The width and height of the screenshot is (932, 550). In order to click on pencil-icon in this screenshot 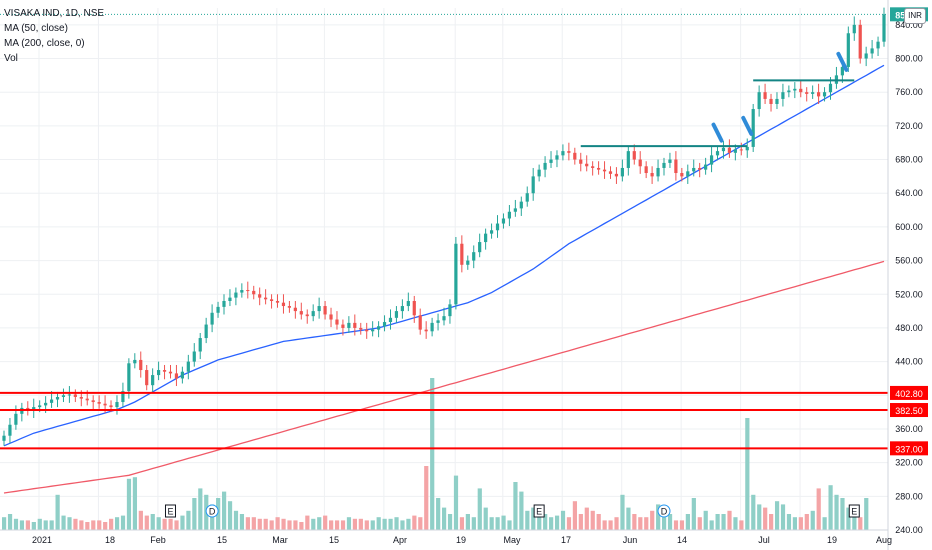, I will do `click(842, 61)`.